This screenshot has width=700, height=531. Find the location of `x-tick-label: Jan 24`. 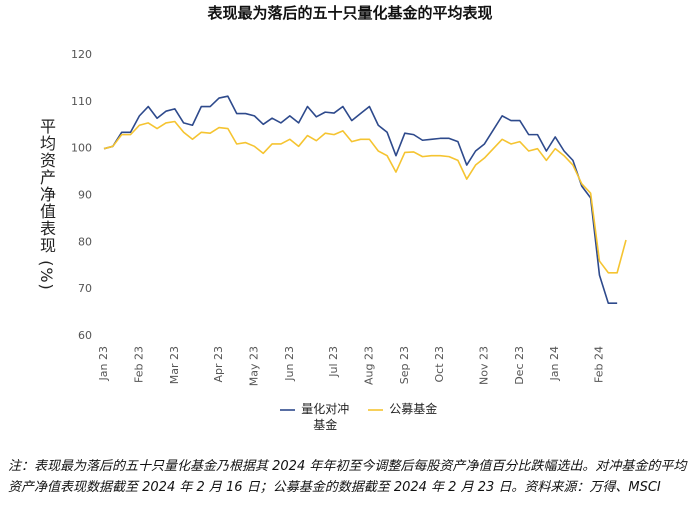

x-tick-label: Jan 24 is located at coordinates (554, 363).